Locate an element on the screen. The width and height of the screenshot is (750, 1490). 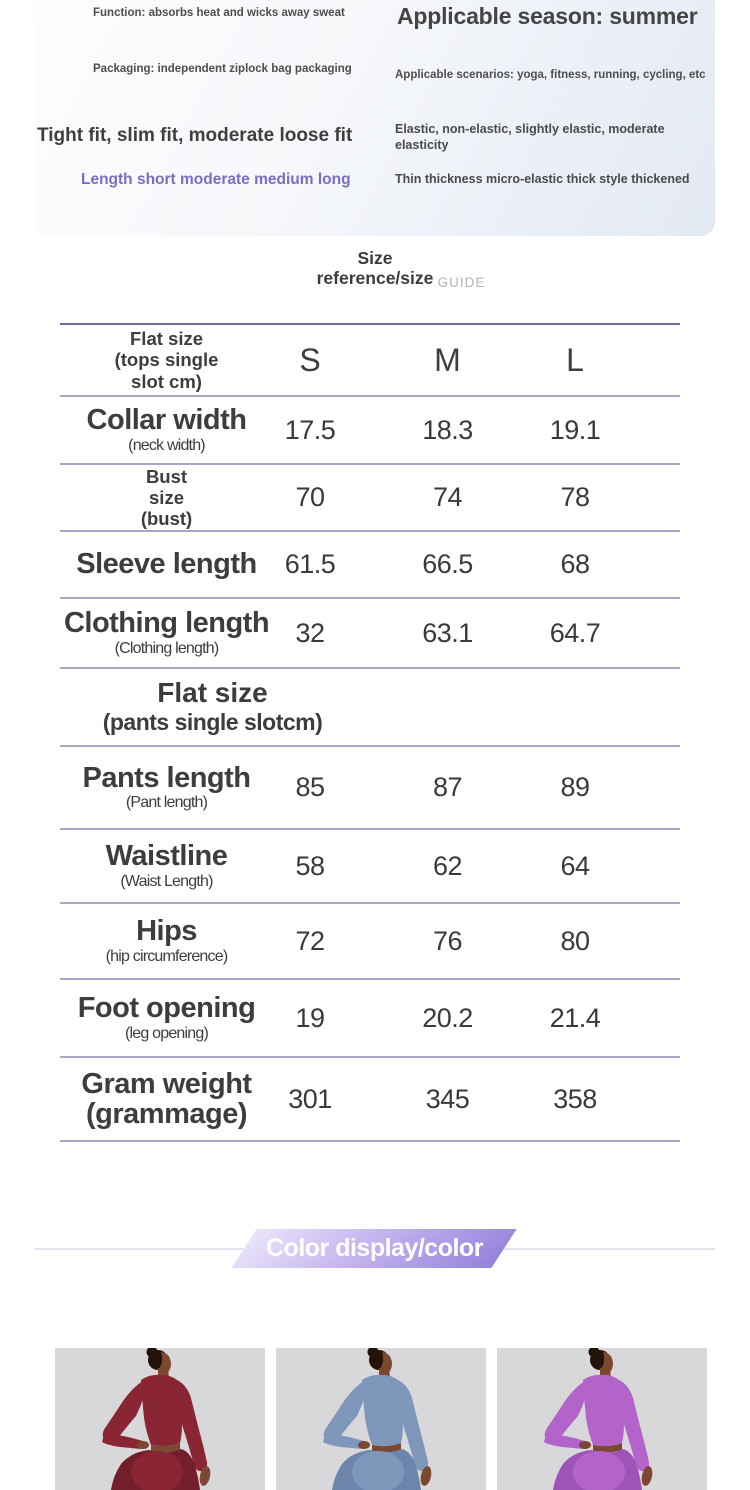
table-row-gram-weight: Gram weight (grammage) 301 345 358 is located at coordinates (370, 1100).